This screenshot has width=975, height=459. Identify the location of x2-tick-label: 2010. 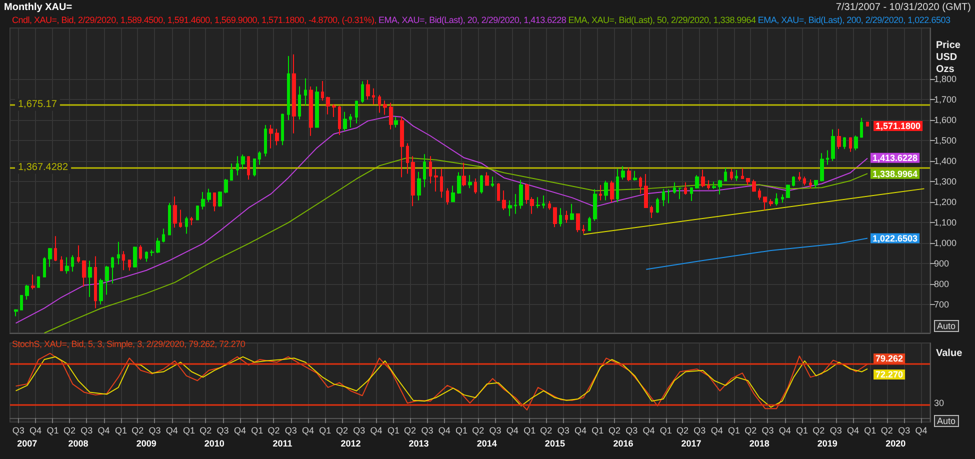
(214, 443).